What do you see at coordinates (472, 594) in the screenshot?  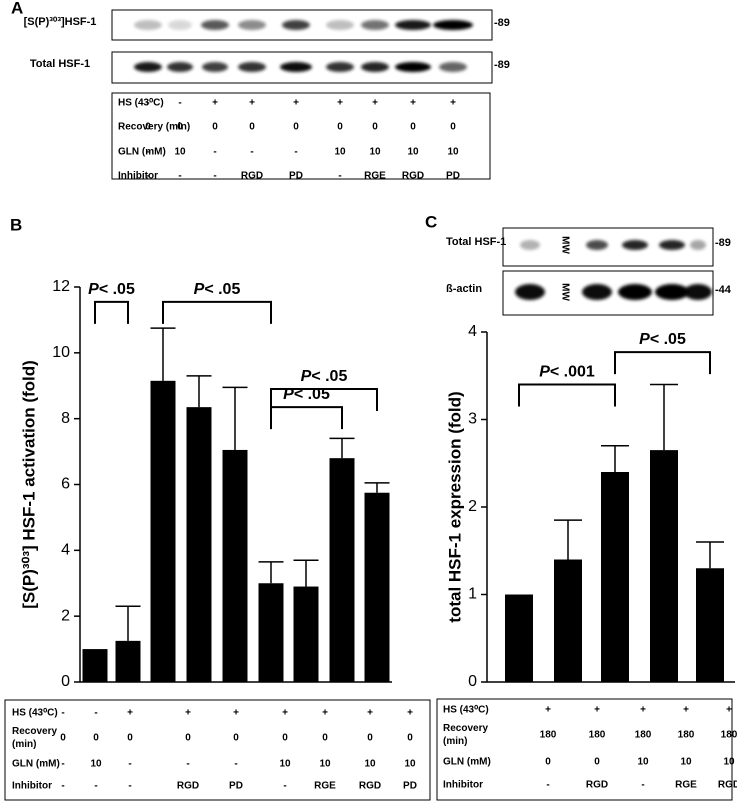 I see `y-tick-label: 1` at bounding box center [472, 594].